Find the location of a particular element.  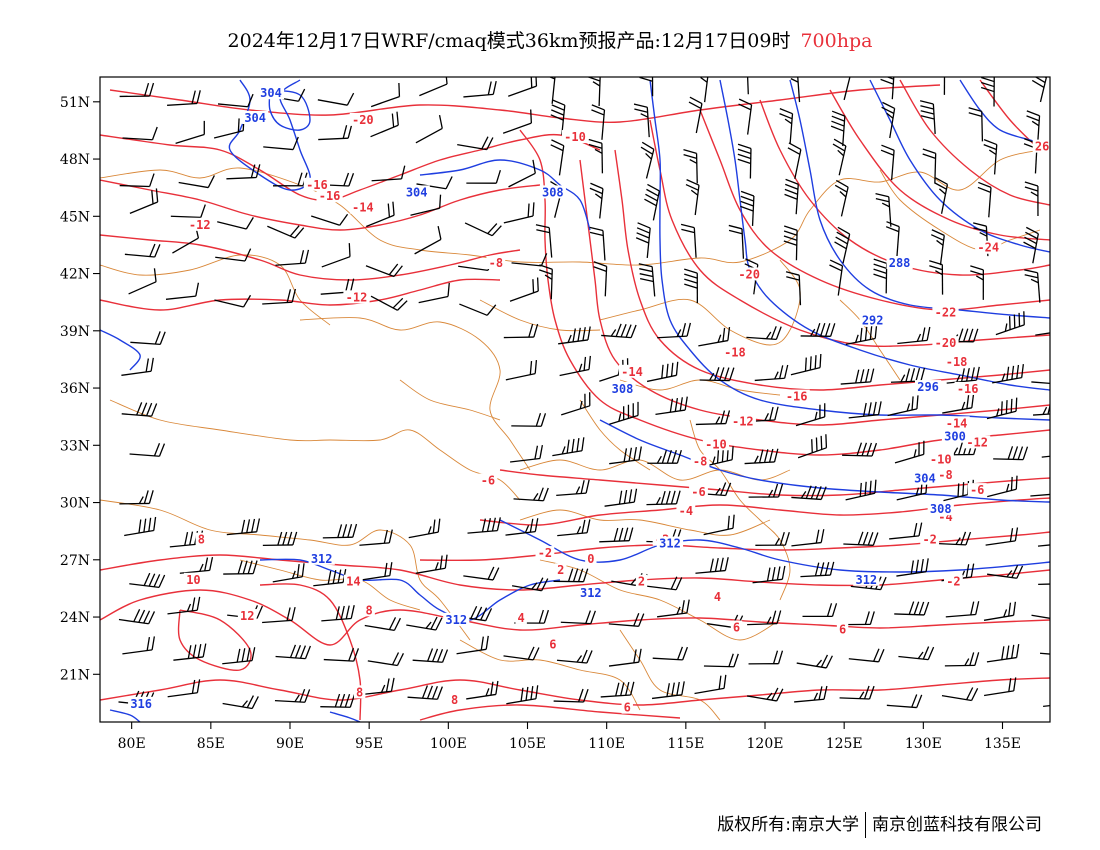

contour-label: 304 is located at coordinates (255, 118).